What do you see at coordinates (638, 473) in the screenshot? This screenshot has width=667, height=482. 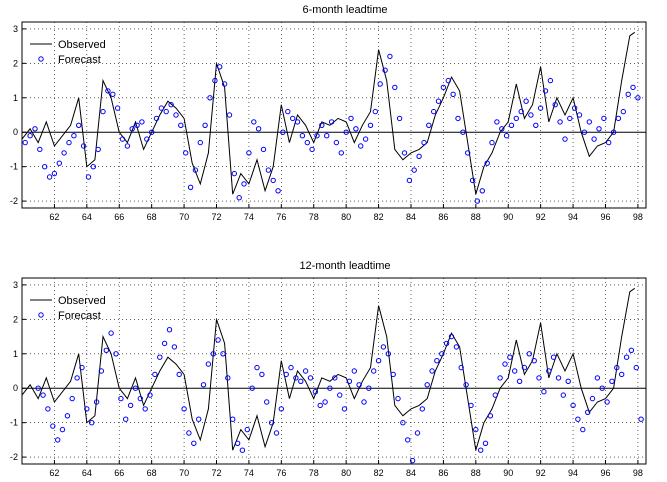 I see `x-tick-label: 98` at bounding box center [638, 473].